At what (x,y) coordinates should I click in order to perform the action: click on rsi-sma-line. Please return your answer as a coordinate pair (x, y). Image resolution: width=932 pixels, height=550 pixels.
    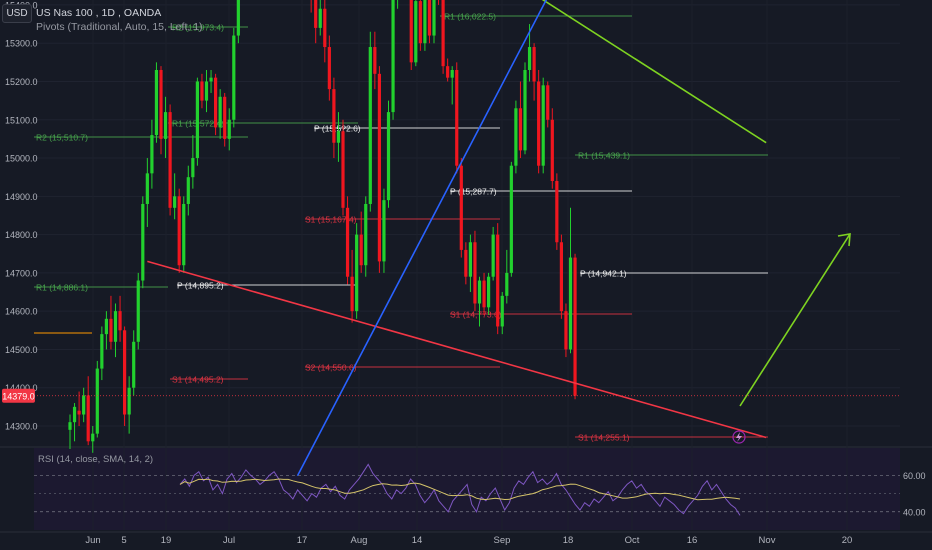
    Looking at the image, I should click on (460, 489).